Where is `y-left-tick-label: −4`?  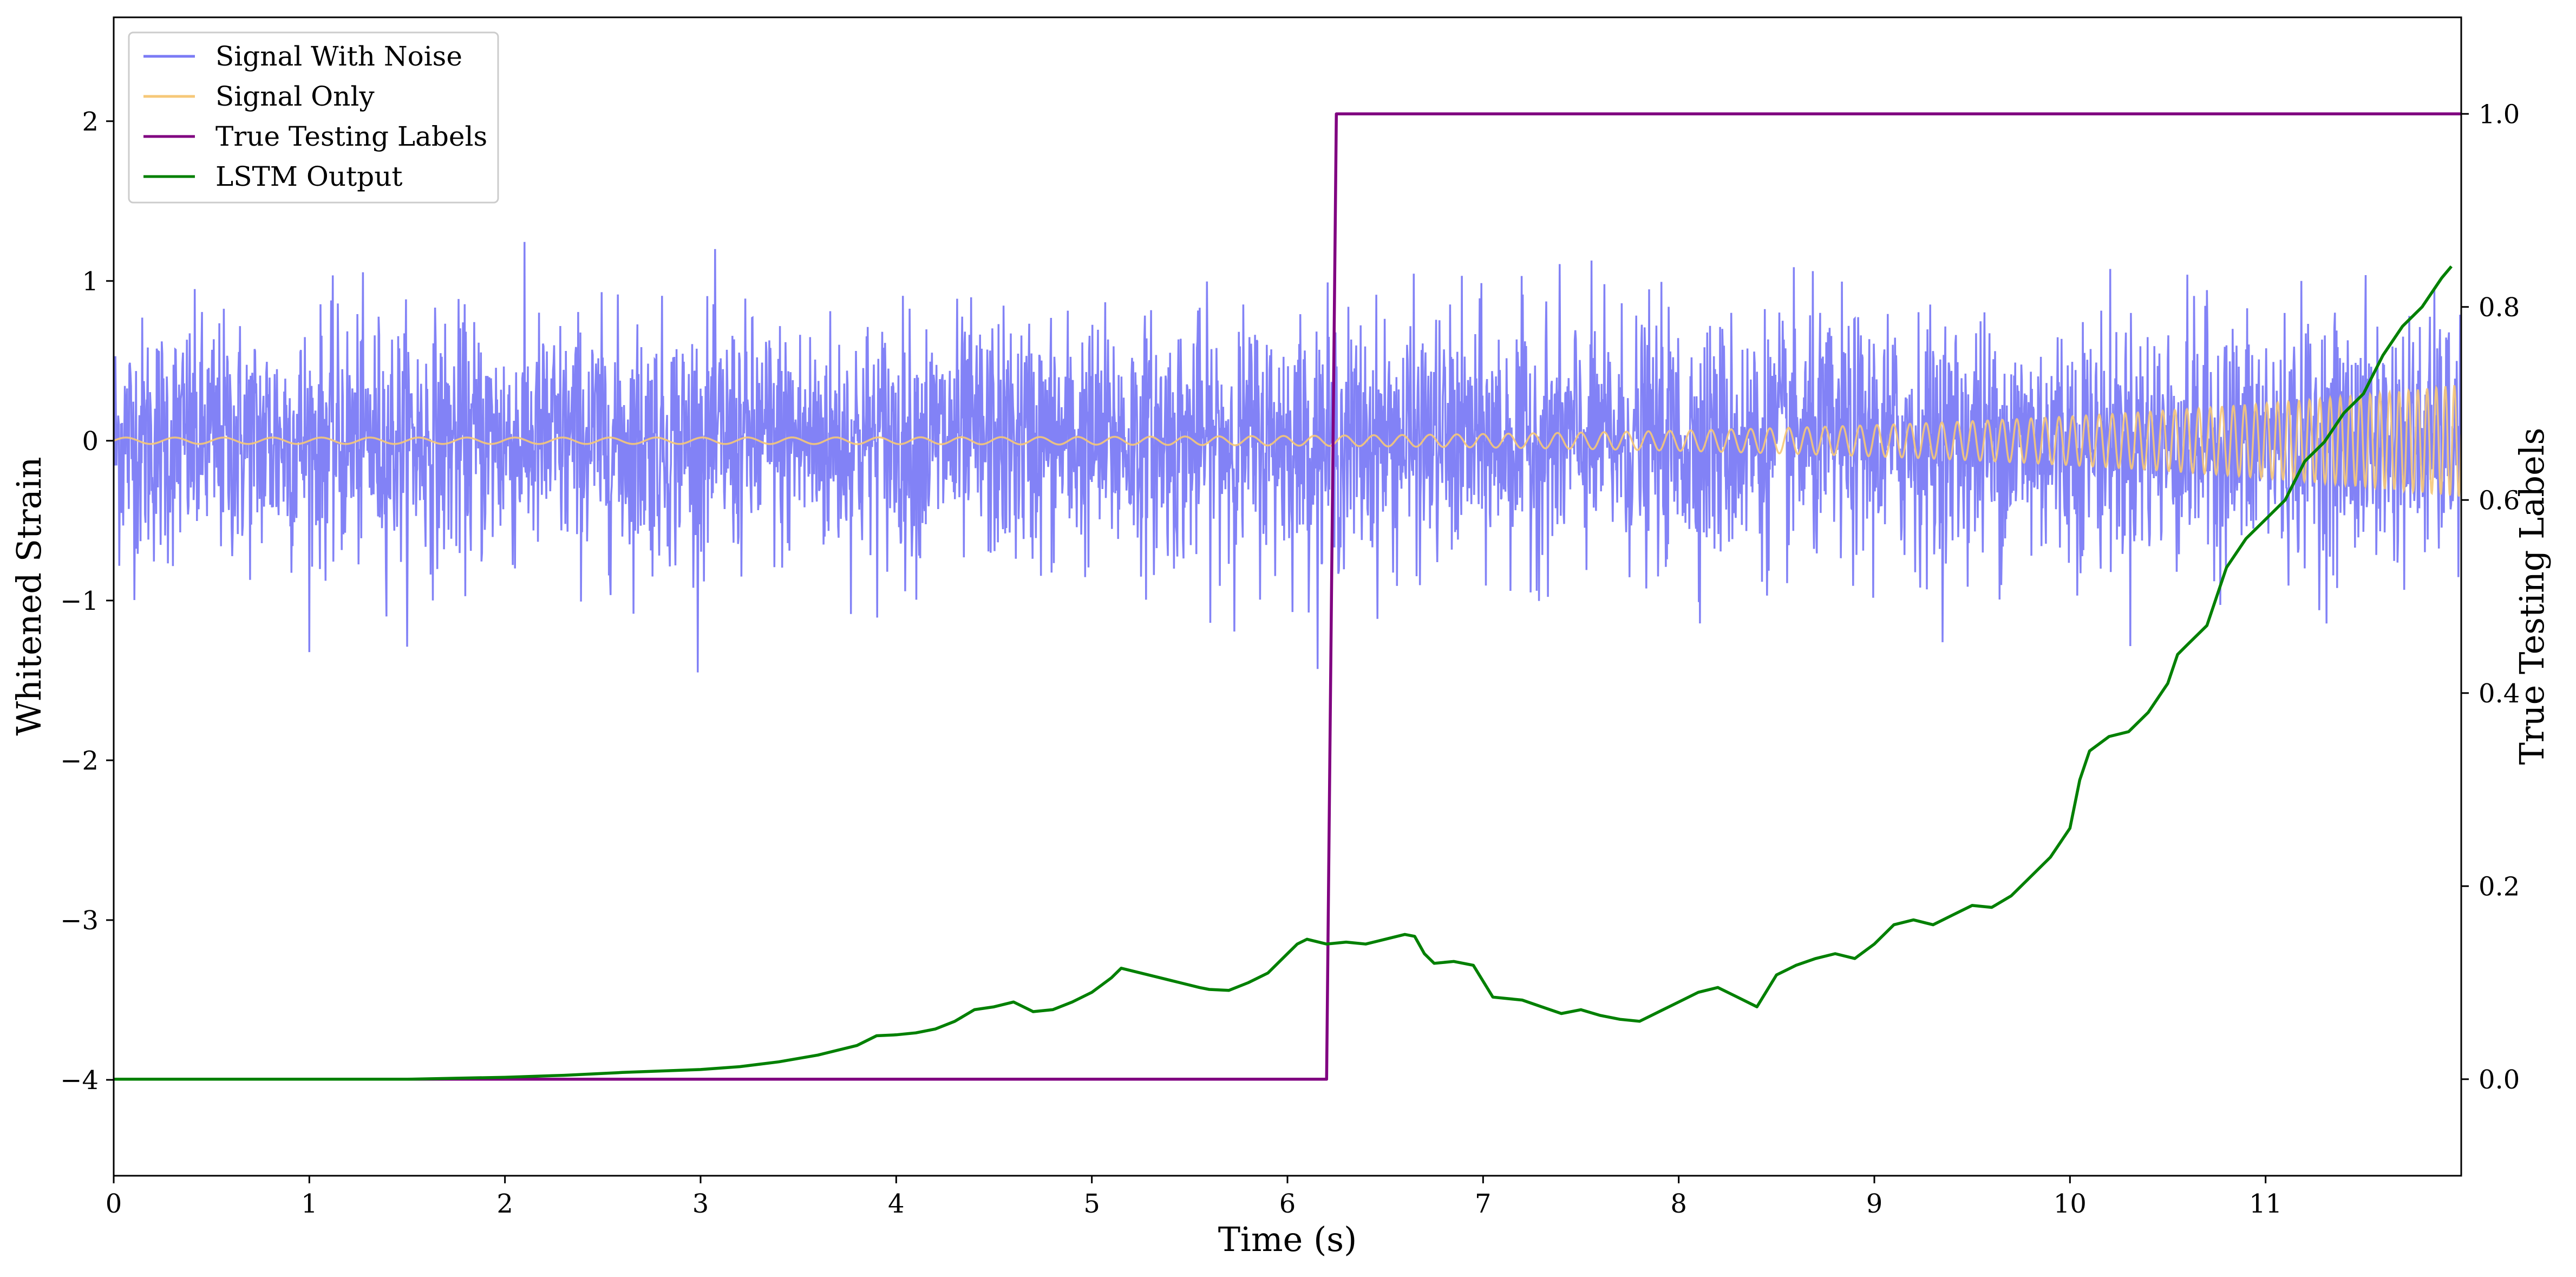
y-left-tick-label: −4 is located at coordinates (79, 1080).